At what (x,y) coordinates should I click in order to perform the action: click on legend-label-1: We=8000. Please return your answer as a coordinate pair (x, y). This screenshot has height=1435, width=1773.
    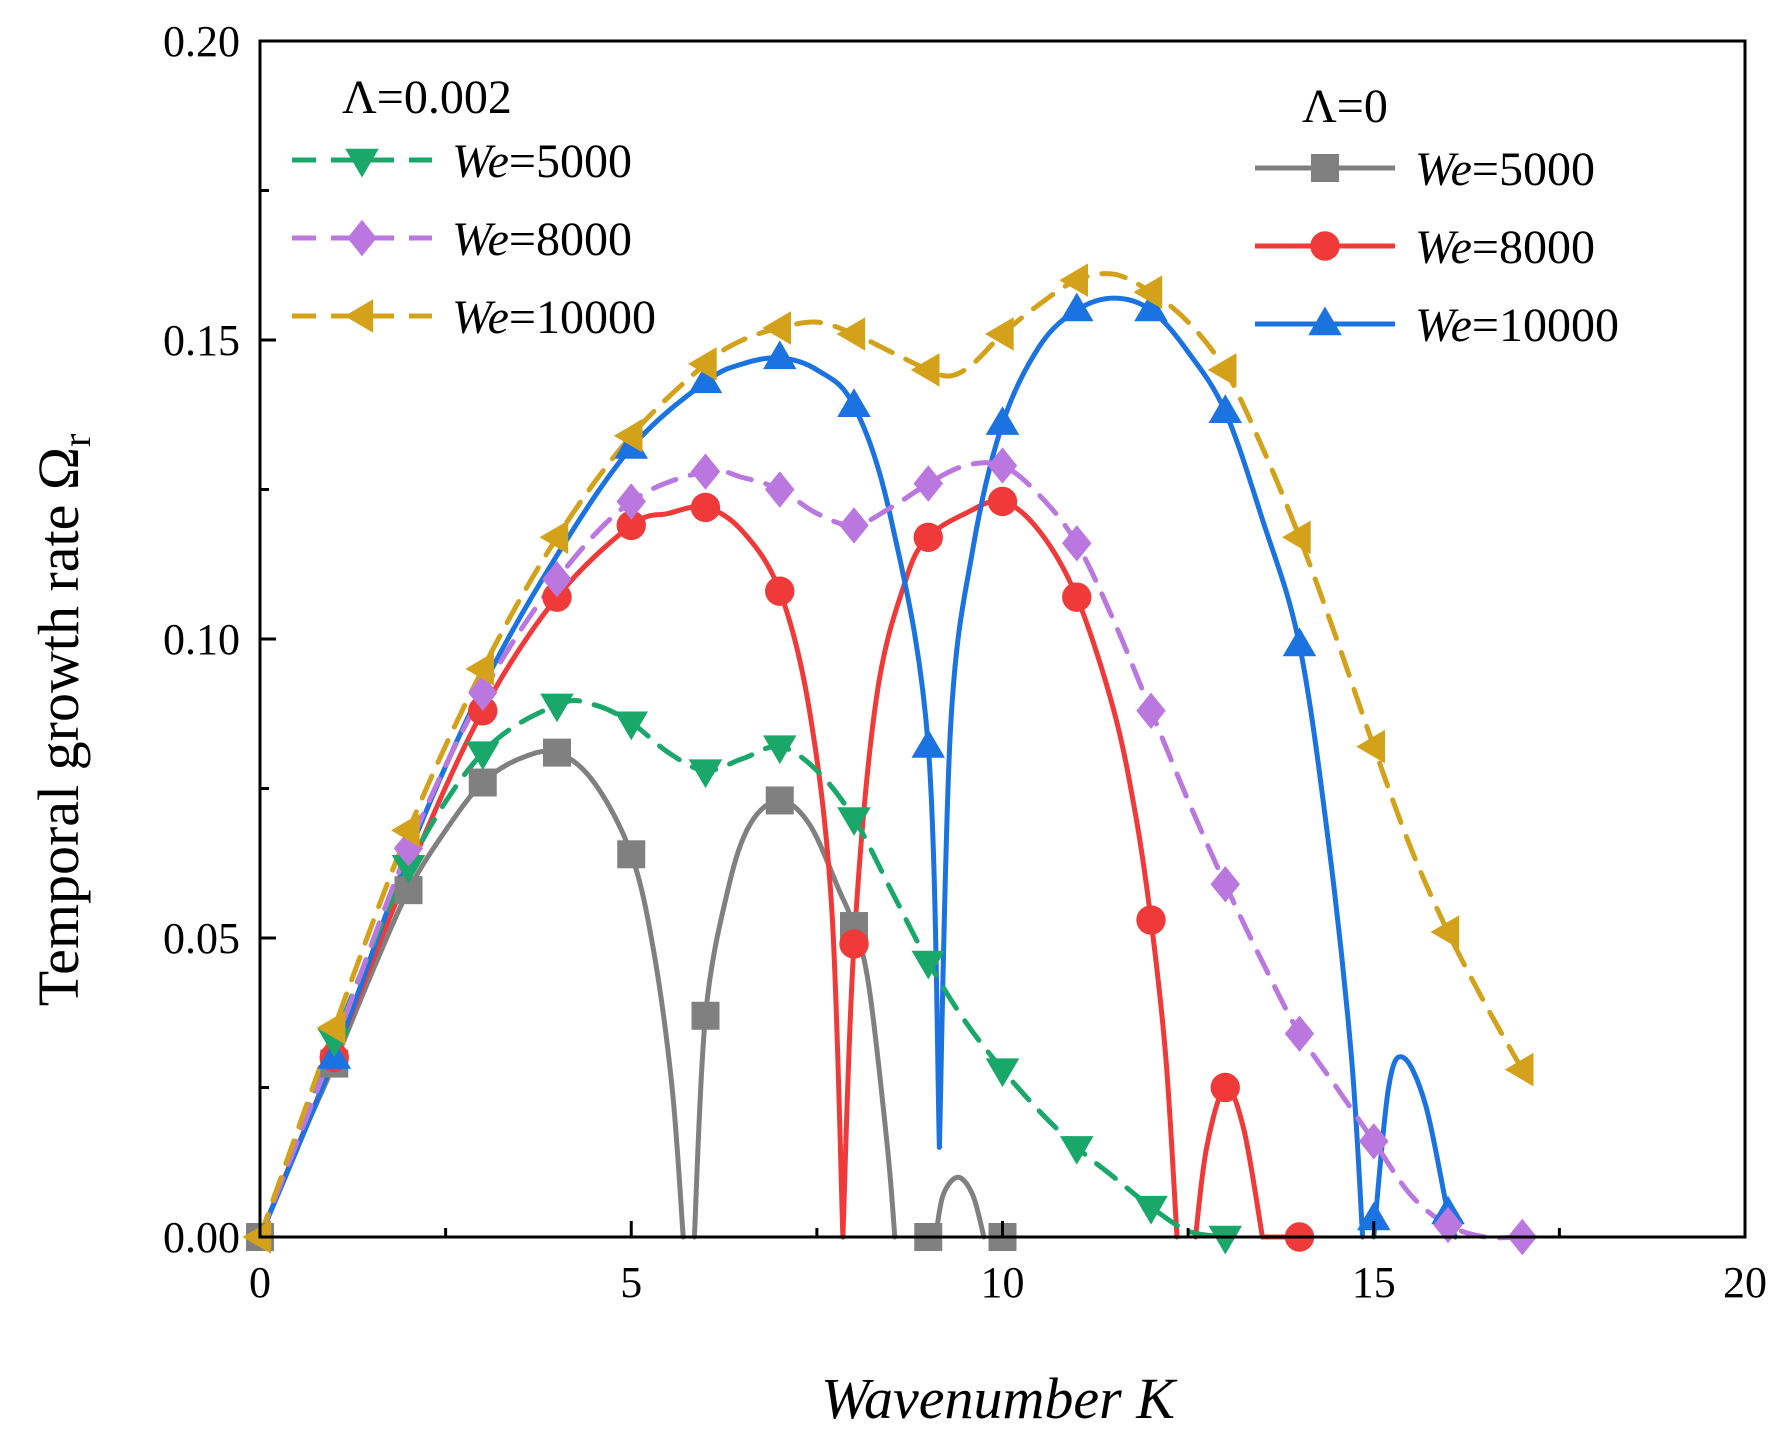
    Looking at the image, I should click on (1505, 247).